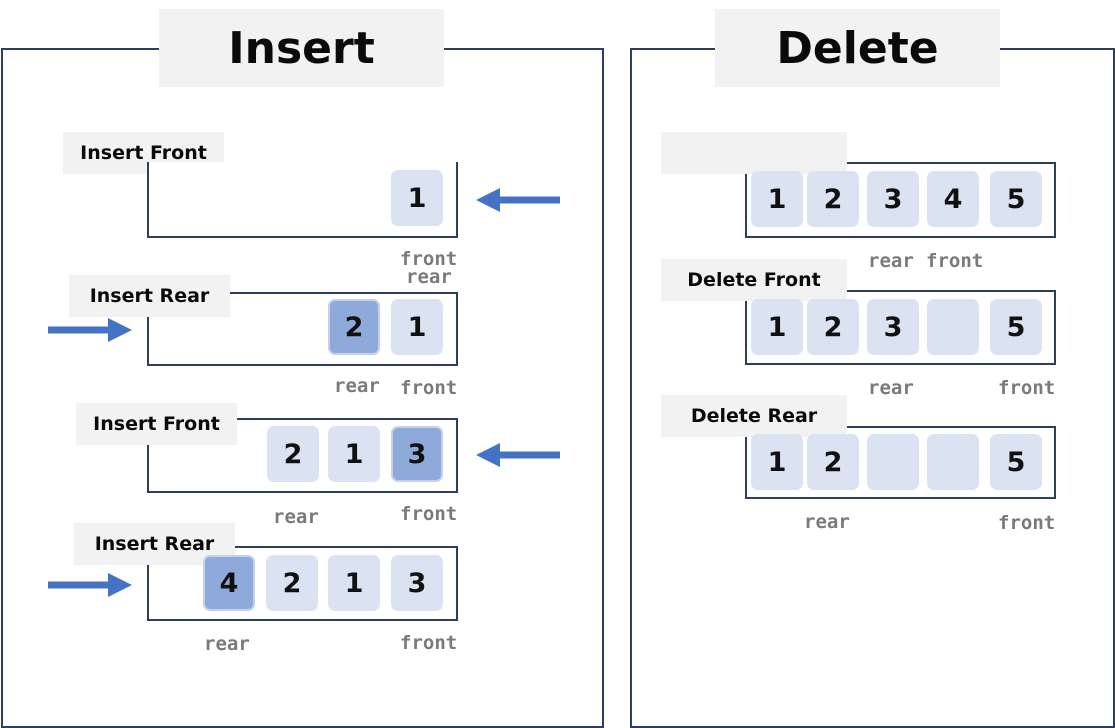 The image size is (1115, 728). I want to click on deque-cell-highlighted: 4, so click(229, 583).